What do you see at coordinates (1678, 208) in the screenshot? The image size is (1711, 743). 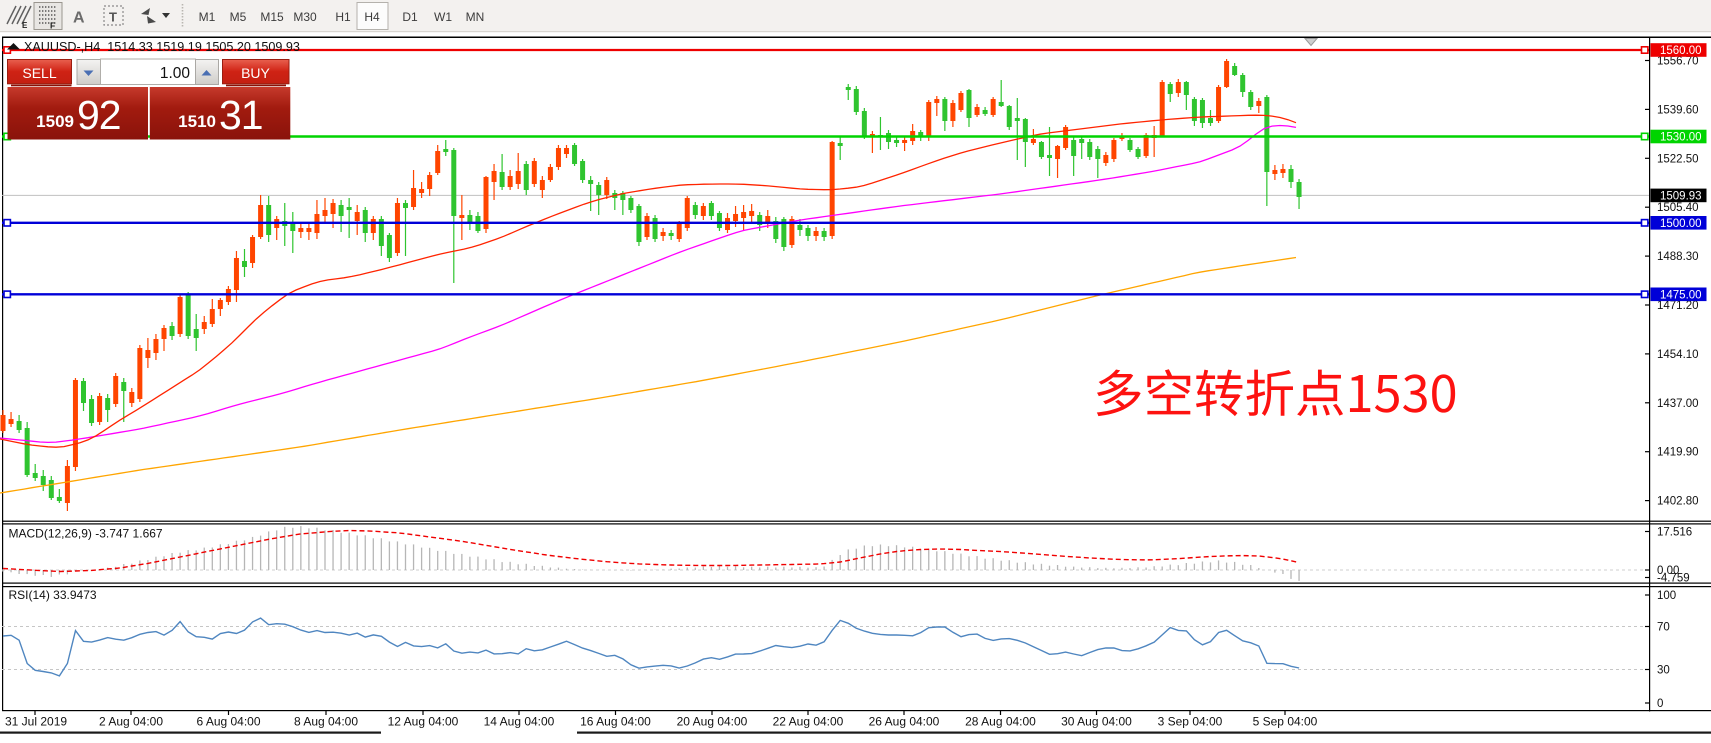 I see `svg-text: 1505.40` at bounding box center [1678, 208].